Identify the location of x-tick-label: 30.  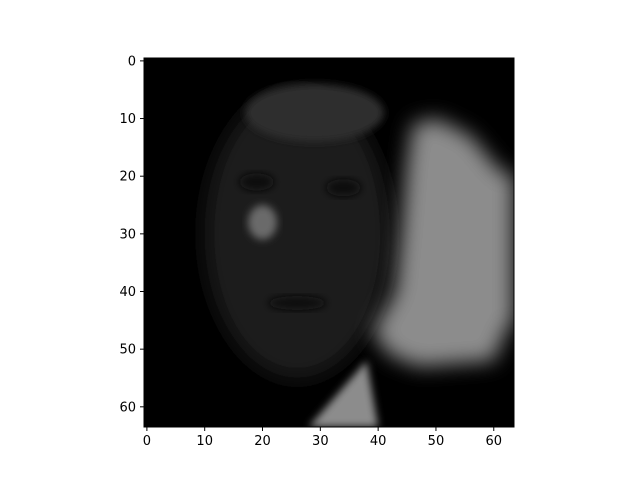
(320, 441).